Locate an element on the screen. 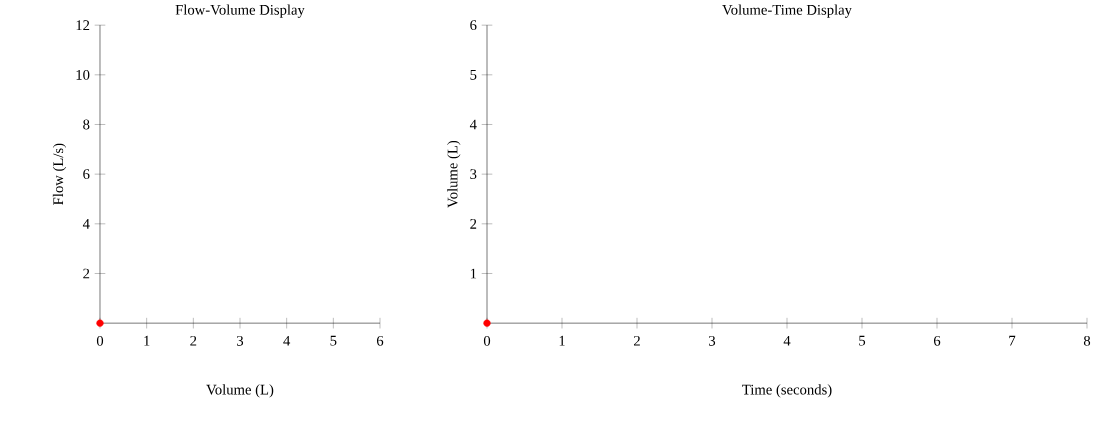 Image resolution: width=1099 pixels, height=445 pixels. y-tick-label: 12 is located at coordinates (83, 25).